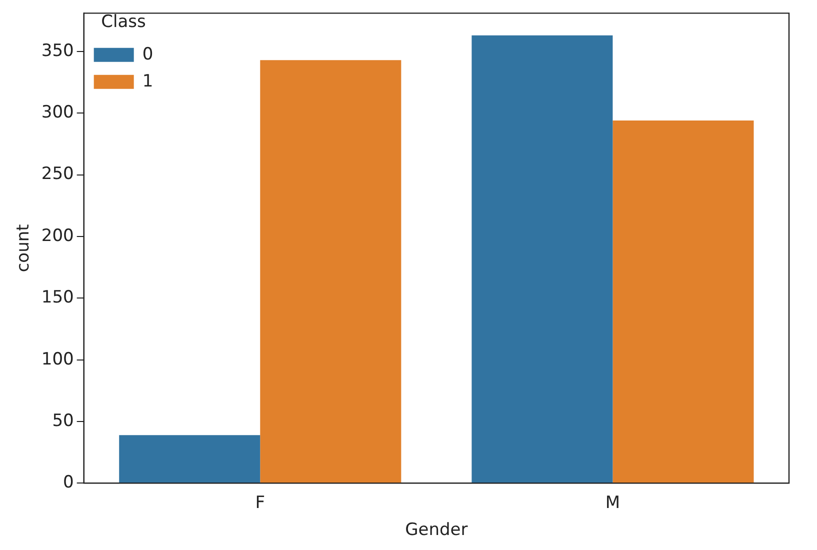  I want to click on y-tick-label: 100, so click(57, 359).